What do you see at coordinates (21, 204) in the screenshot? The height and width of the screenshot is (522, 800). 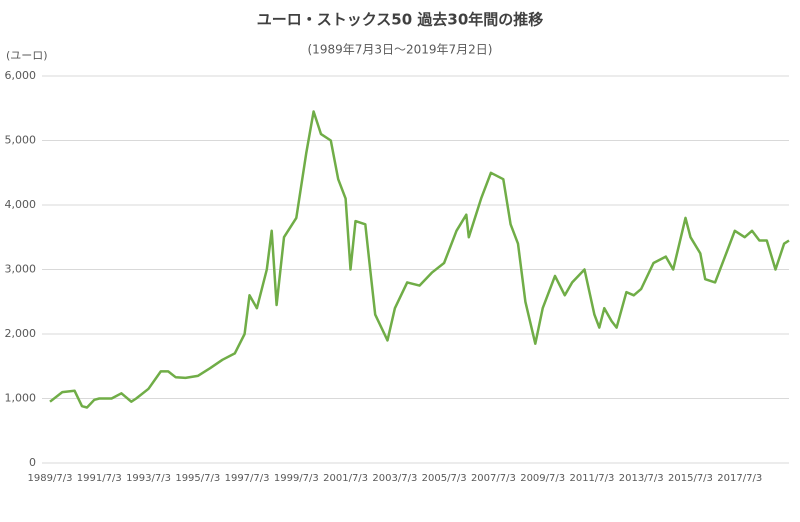 I see `y-tick-label: 4,000` at bounding box center [21, 204].